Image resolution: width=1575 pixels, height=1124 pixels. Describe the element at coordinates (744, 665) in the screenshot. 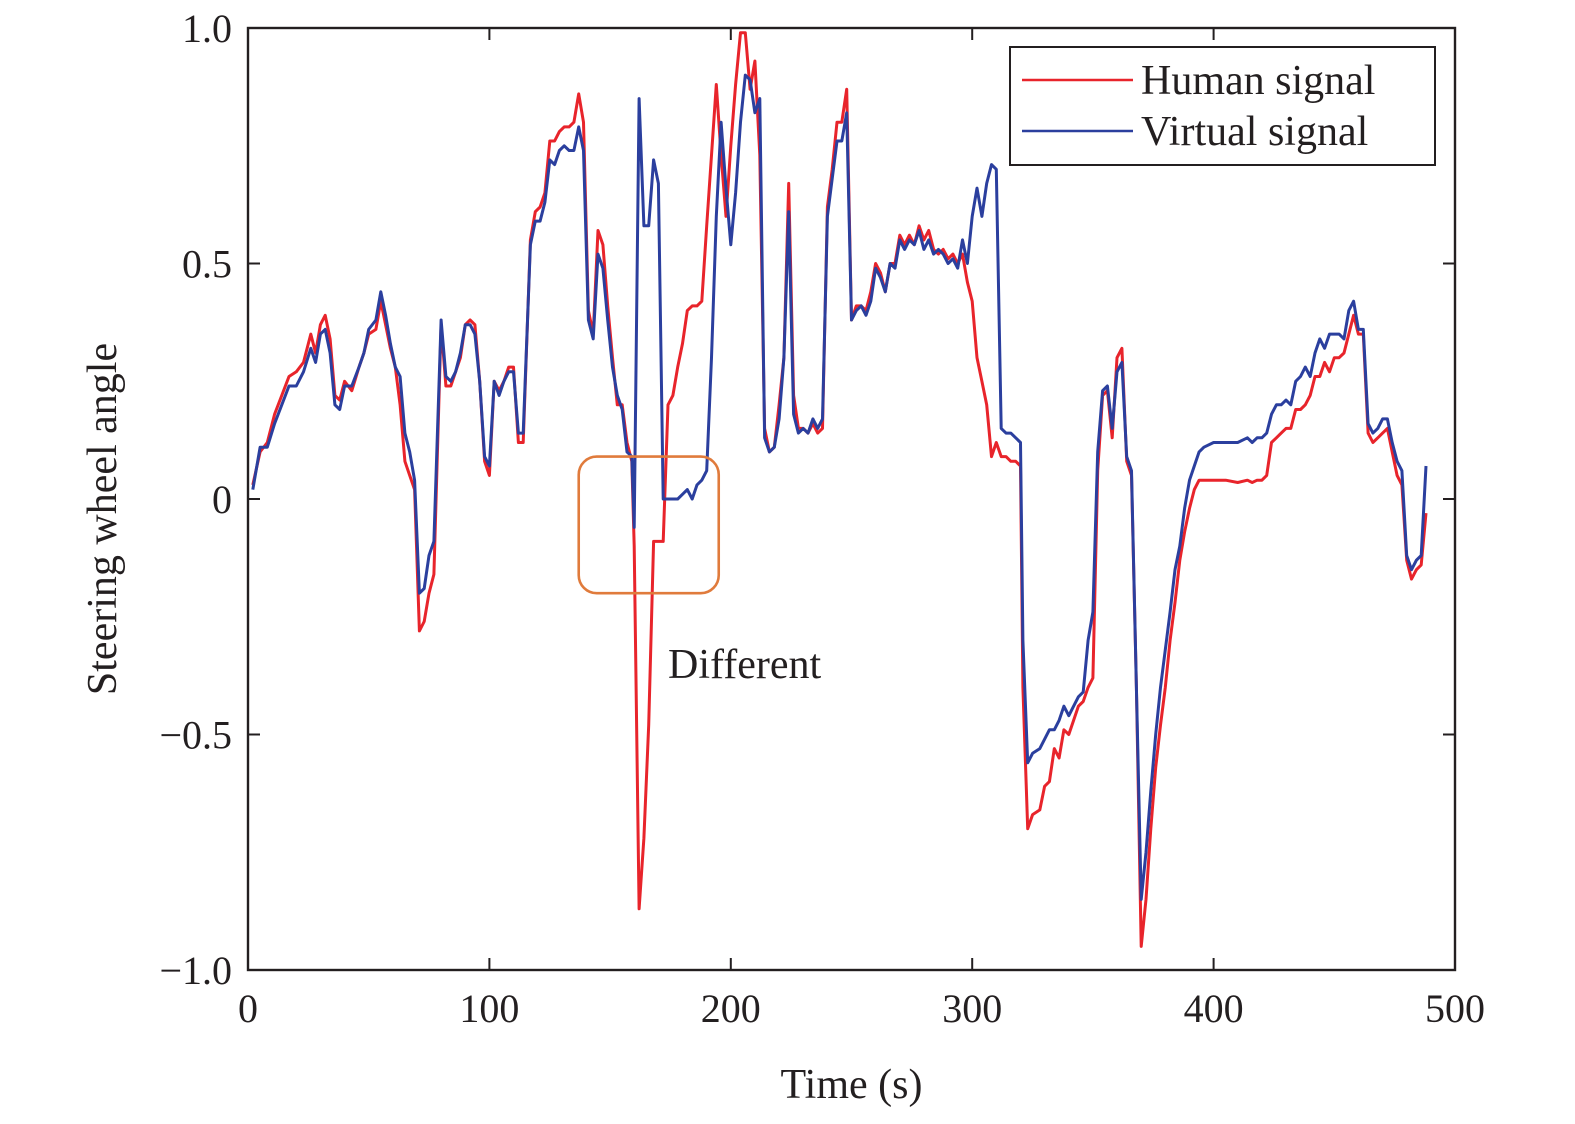

I see `annotation-label: Different` at that location.